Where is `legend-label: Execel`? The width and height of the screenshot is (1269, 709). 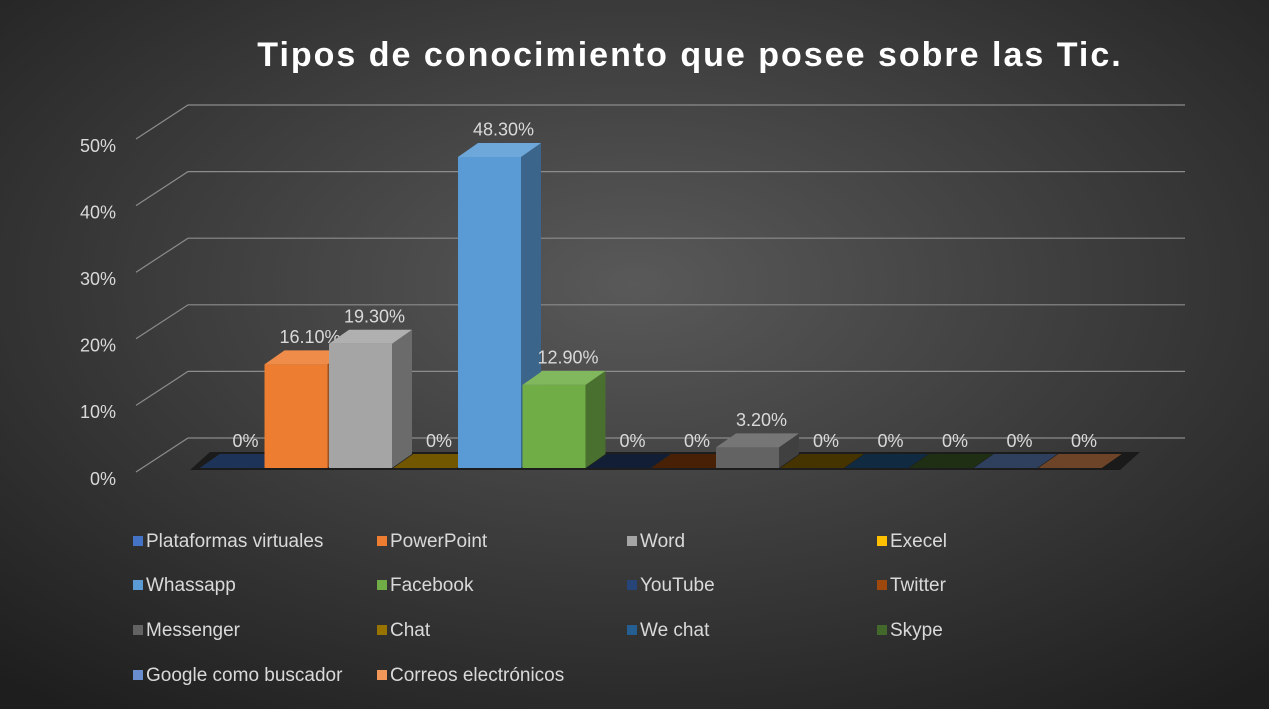
legend-label: Execel is located at coordinates (918, 541).